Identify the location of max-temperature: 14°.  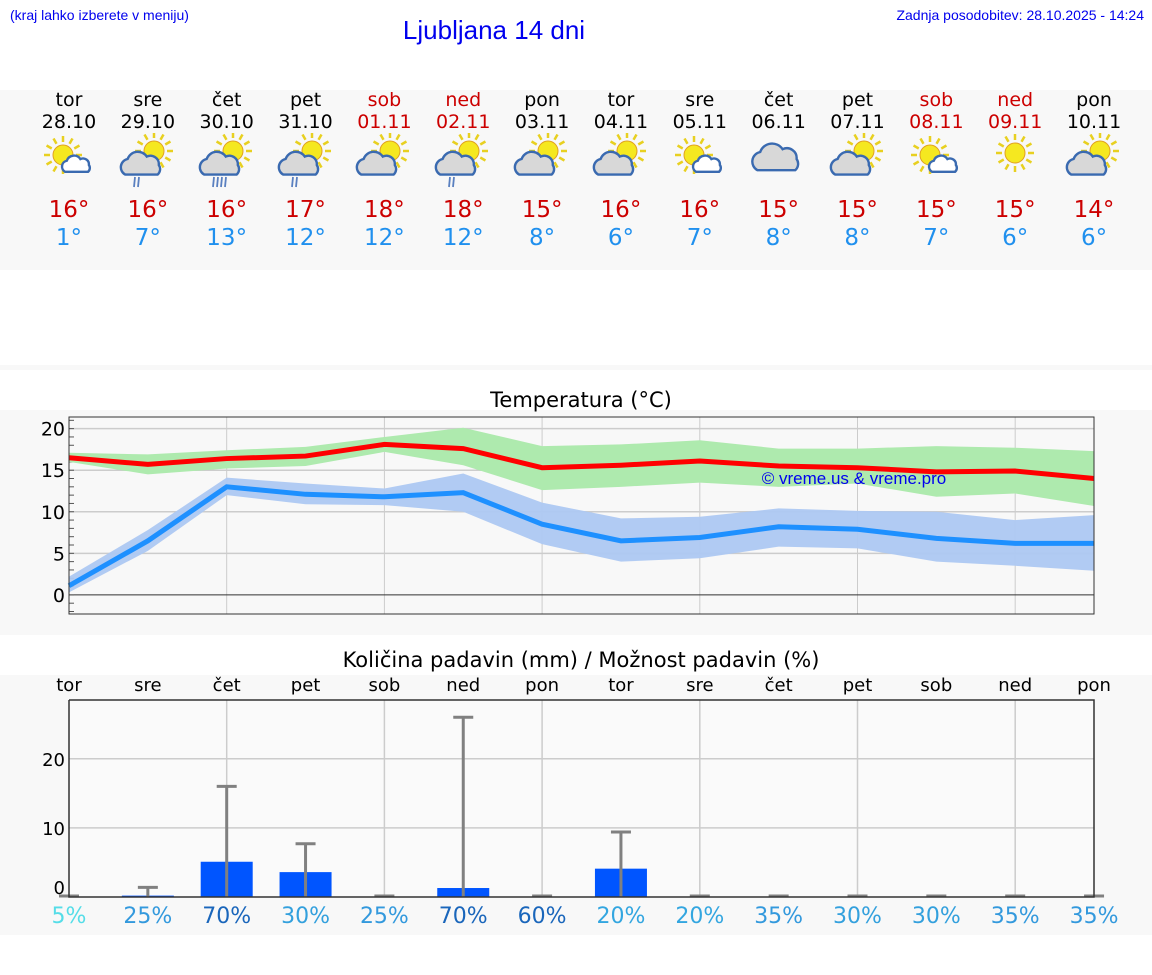
(1094, 210).